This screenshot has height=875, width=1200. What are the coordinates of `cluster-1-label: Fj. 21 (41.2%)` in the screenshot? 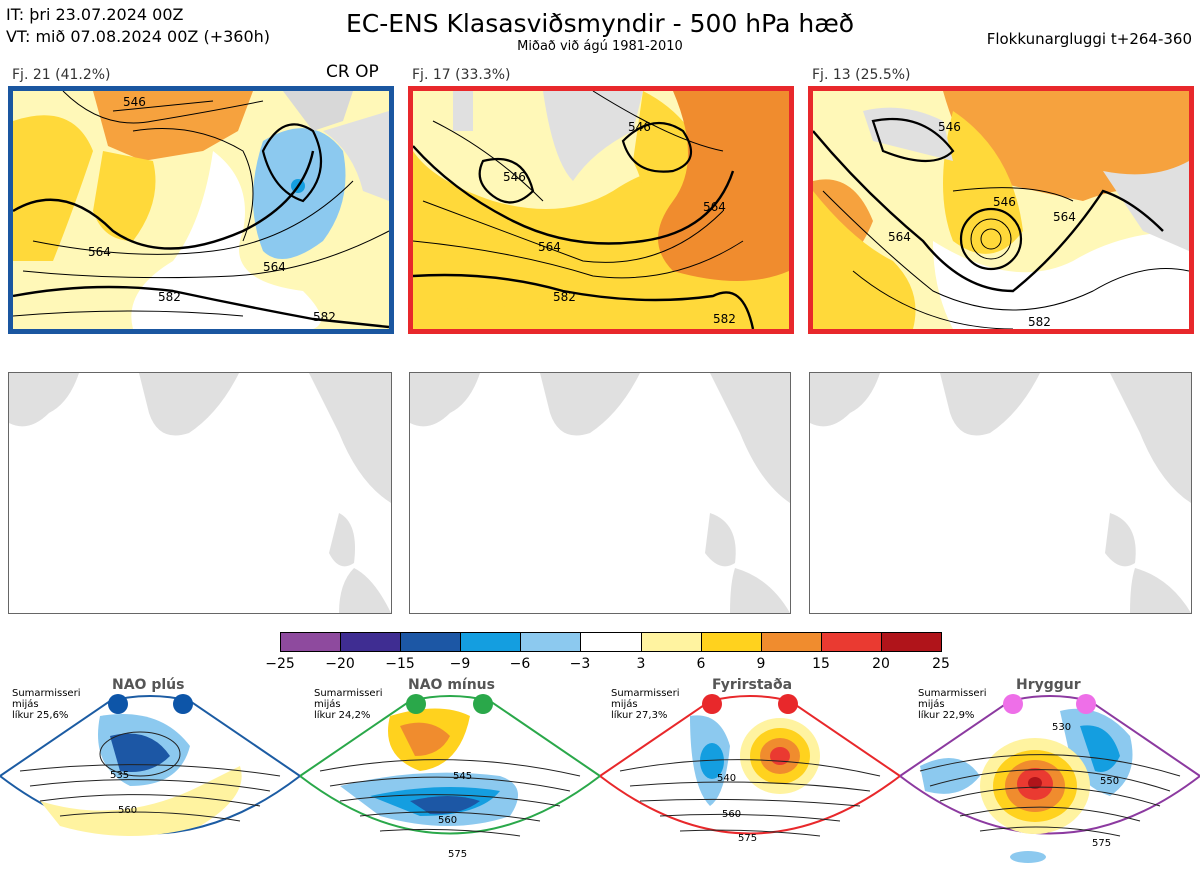 It's located at (61, 75).